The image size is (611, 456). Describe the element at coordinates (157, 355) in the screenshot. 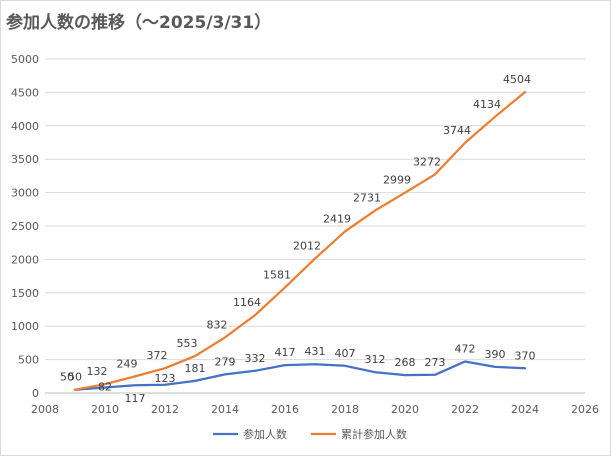

I see `data-label-cumulative: 372` at that location.